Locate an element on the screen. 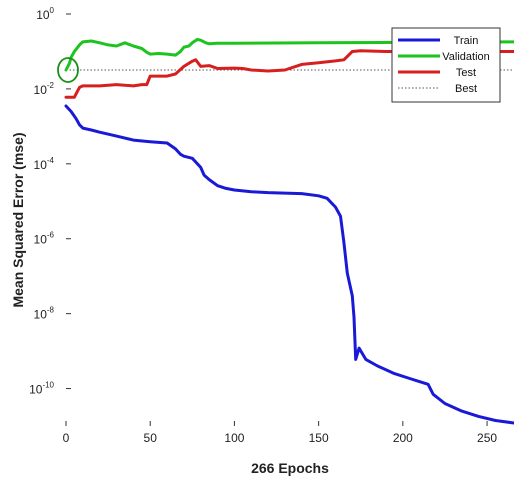 This screenshot has width=514, height=481. y-tick-exponent: -4 is located at coordinates (51, 160).